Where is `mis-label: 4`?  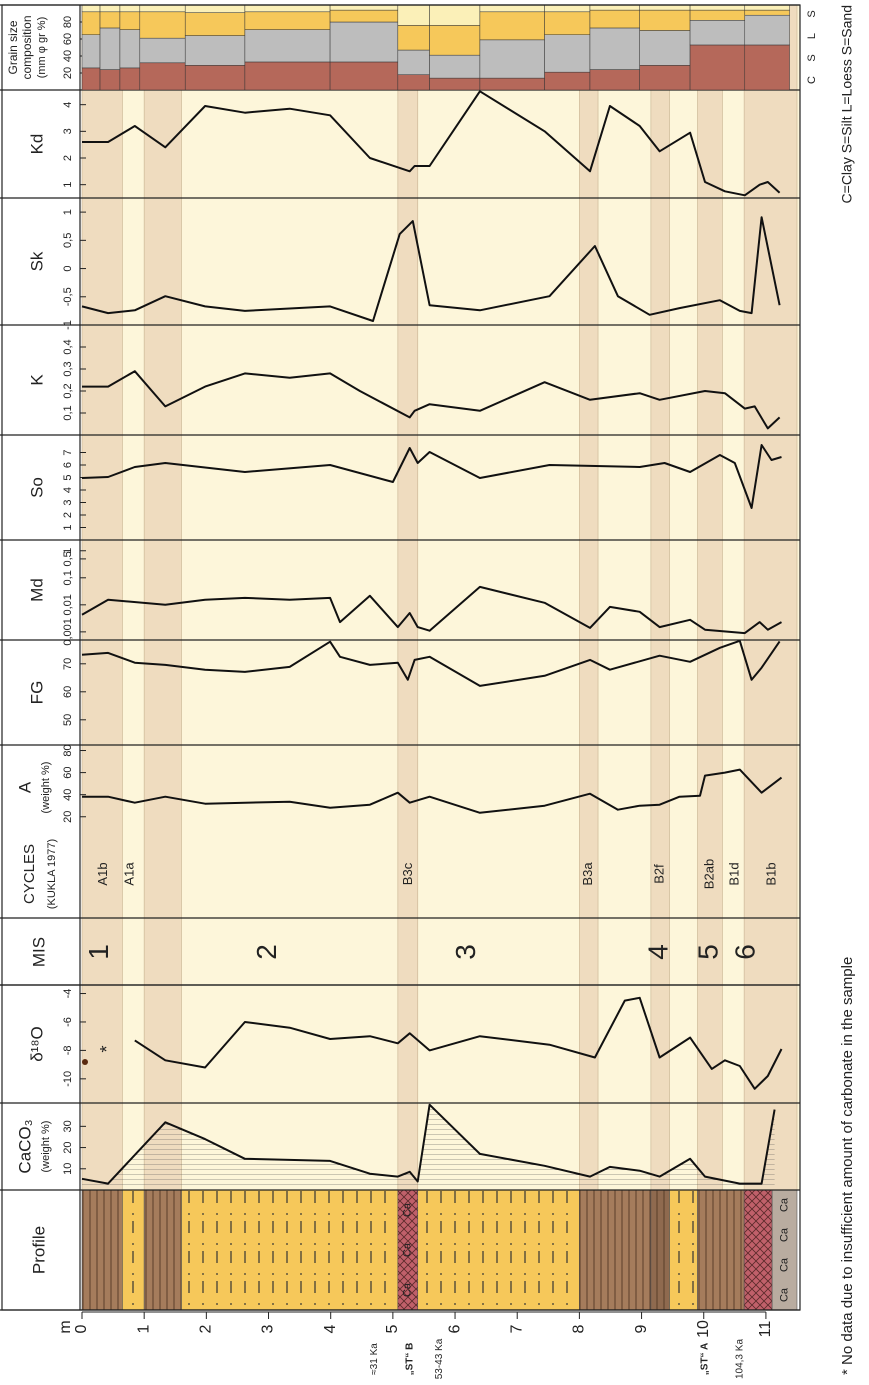
mis-label: 4 is located at coordinates (658, 952).